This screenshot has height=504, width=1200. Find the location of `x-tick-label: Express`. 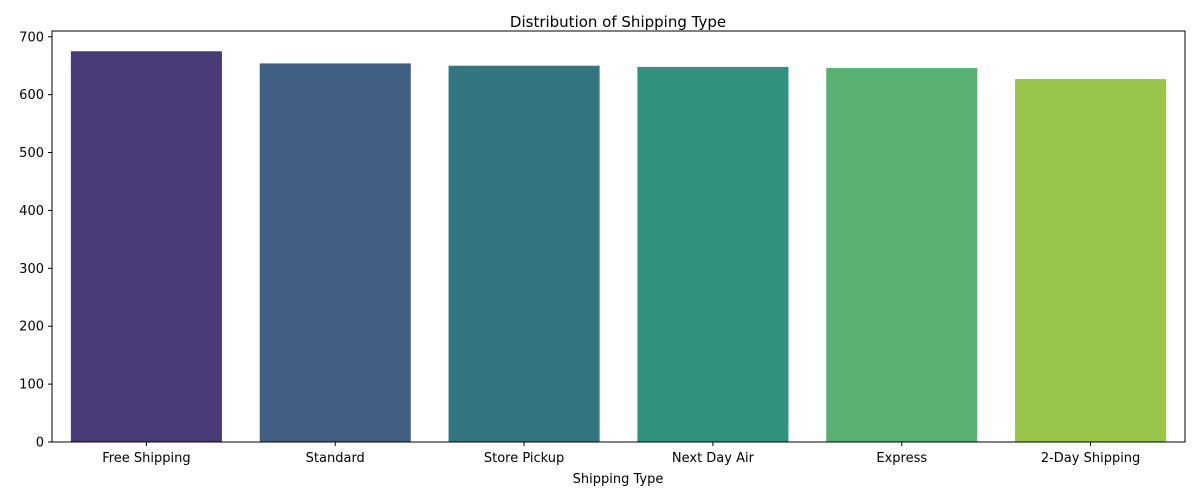

x-tick-label: Express is located at coordinates (901, 458).